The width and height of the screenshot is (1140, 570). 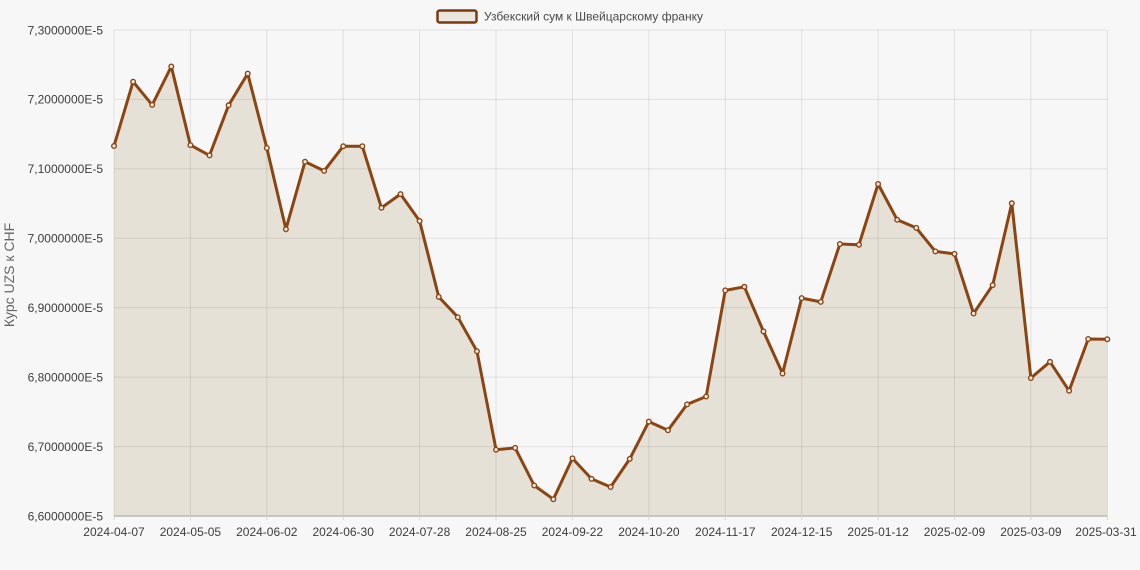 I want to click on svg-text: 2024-06-30, so click(x=344, y=532).